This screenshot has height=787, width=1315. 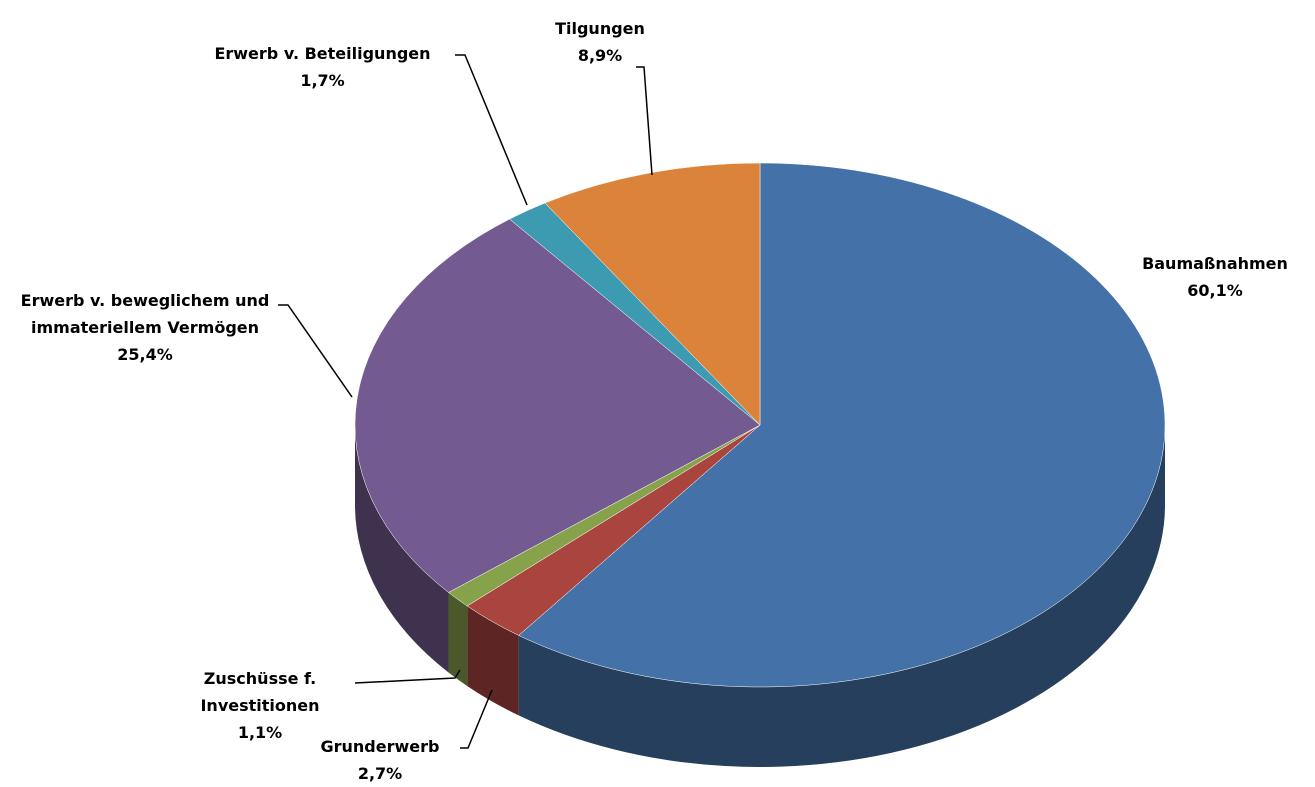 I want to click on value-label: 60,1%, so click(x=1215, y=290).